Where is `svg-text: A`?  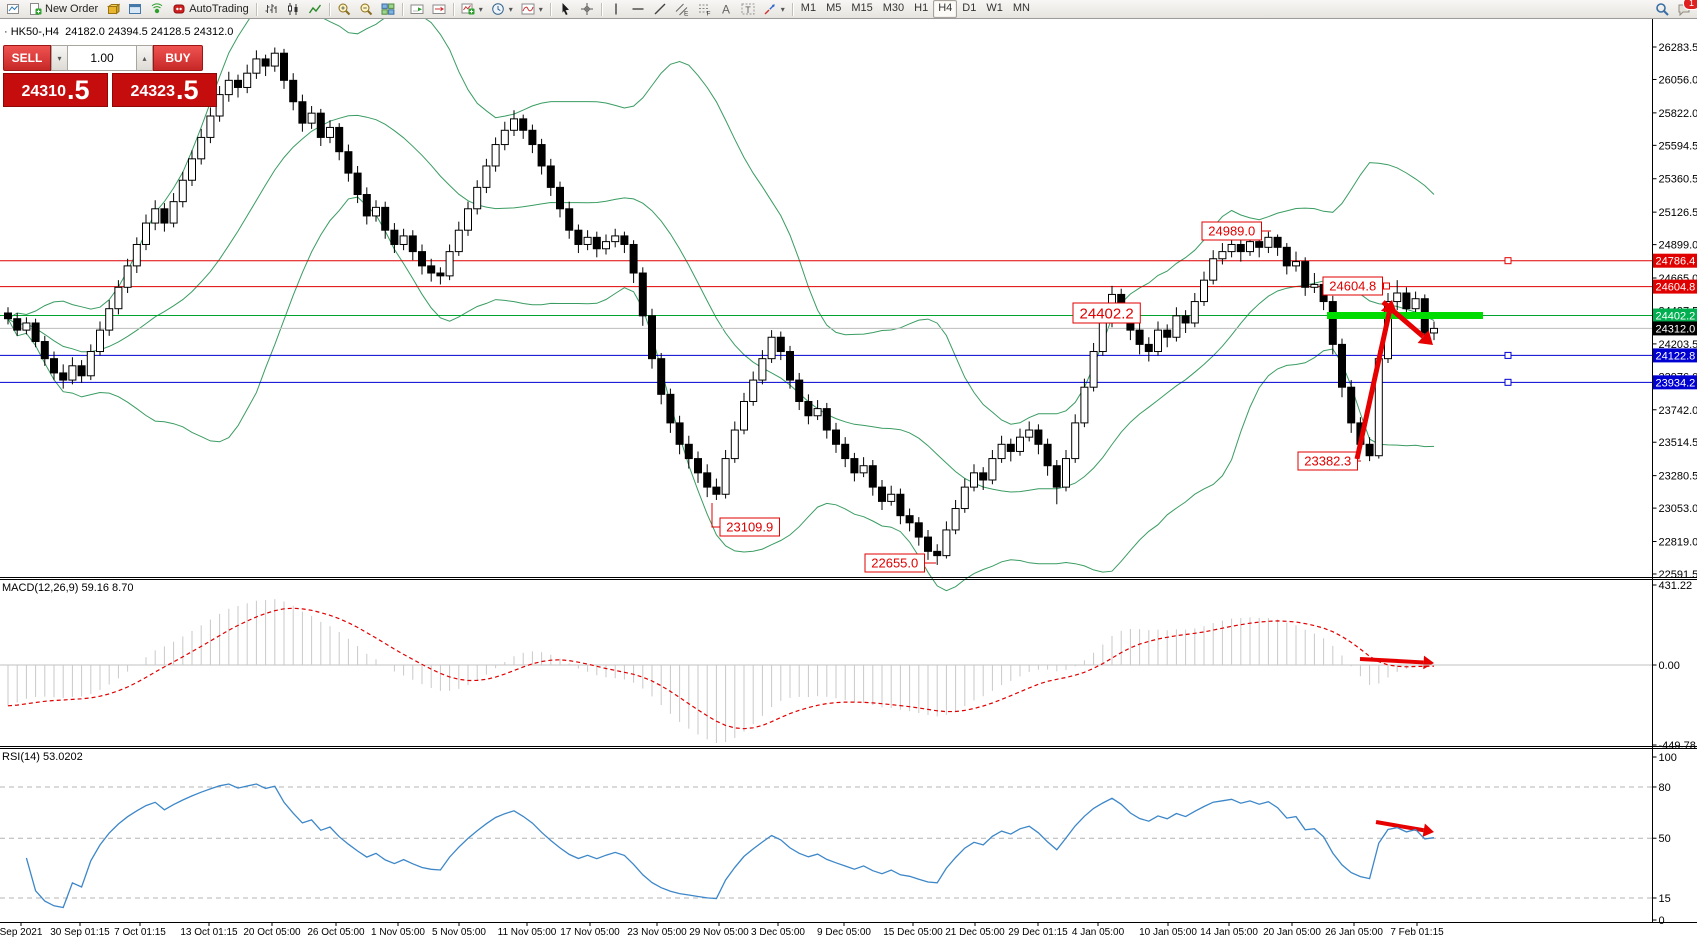 svg-text: A is located at coordinates (726, 10).